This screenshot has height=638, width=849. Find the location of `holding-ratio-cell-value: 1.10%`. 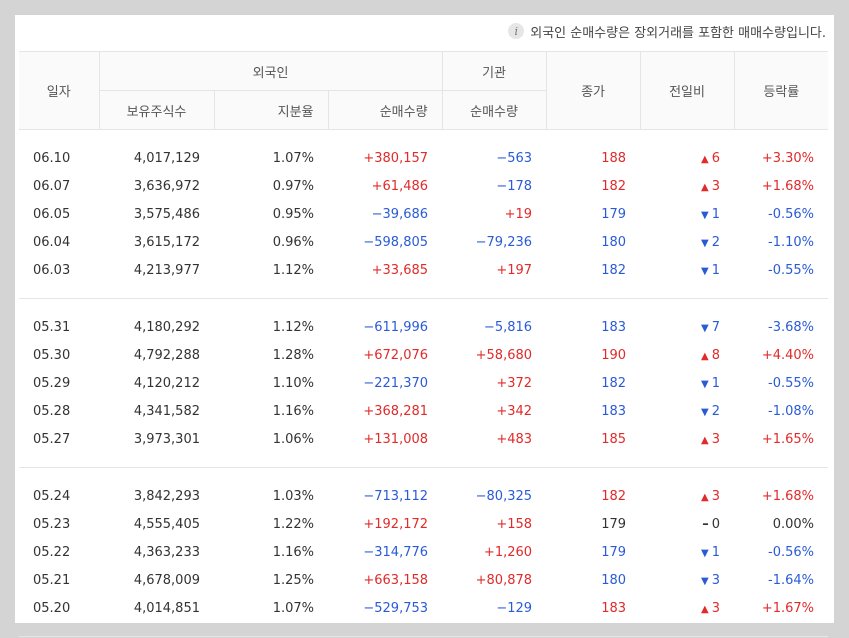

holding-ratio-cell-value: 1.10% is located at coordinates (293, 383).